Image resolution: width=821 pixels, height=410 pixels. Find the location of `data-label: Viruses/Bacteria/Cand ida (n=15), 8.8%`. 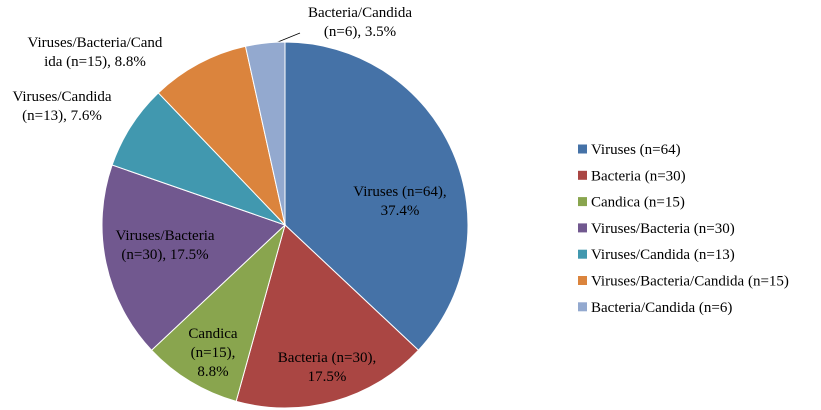

data-label: Viruses/Bacteria/Cand ida (n=15), 8.8% is located at coordinates (95, 52).